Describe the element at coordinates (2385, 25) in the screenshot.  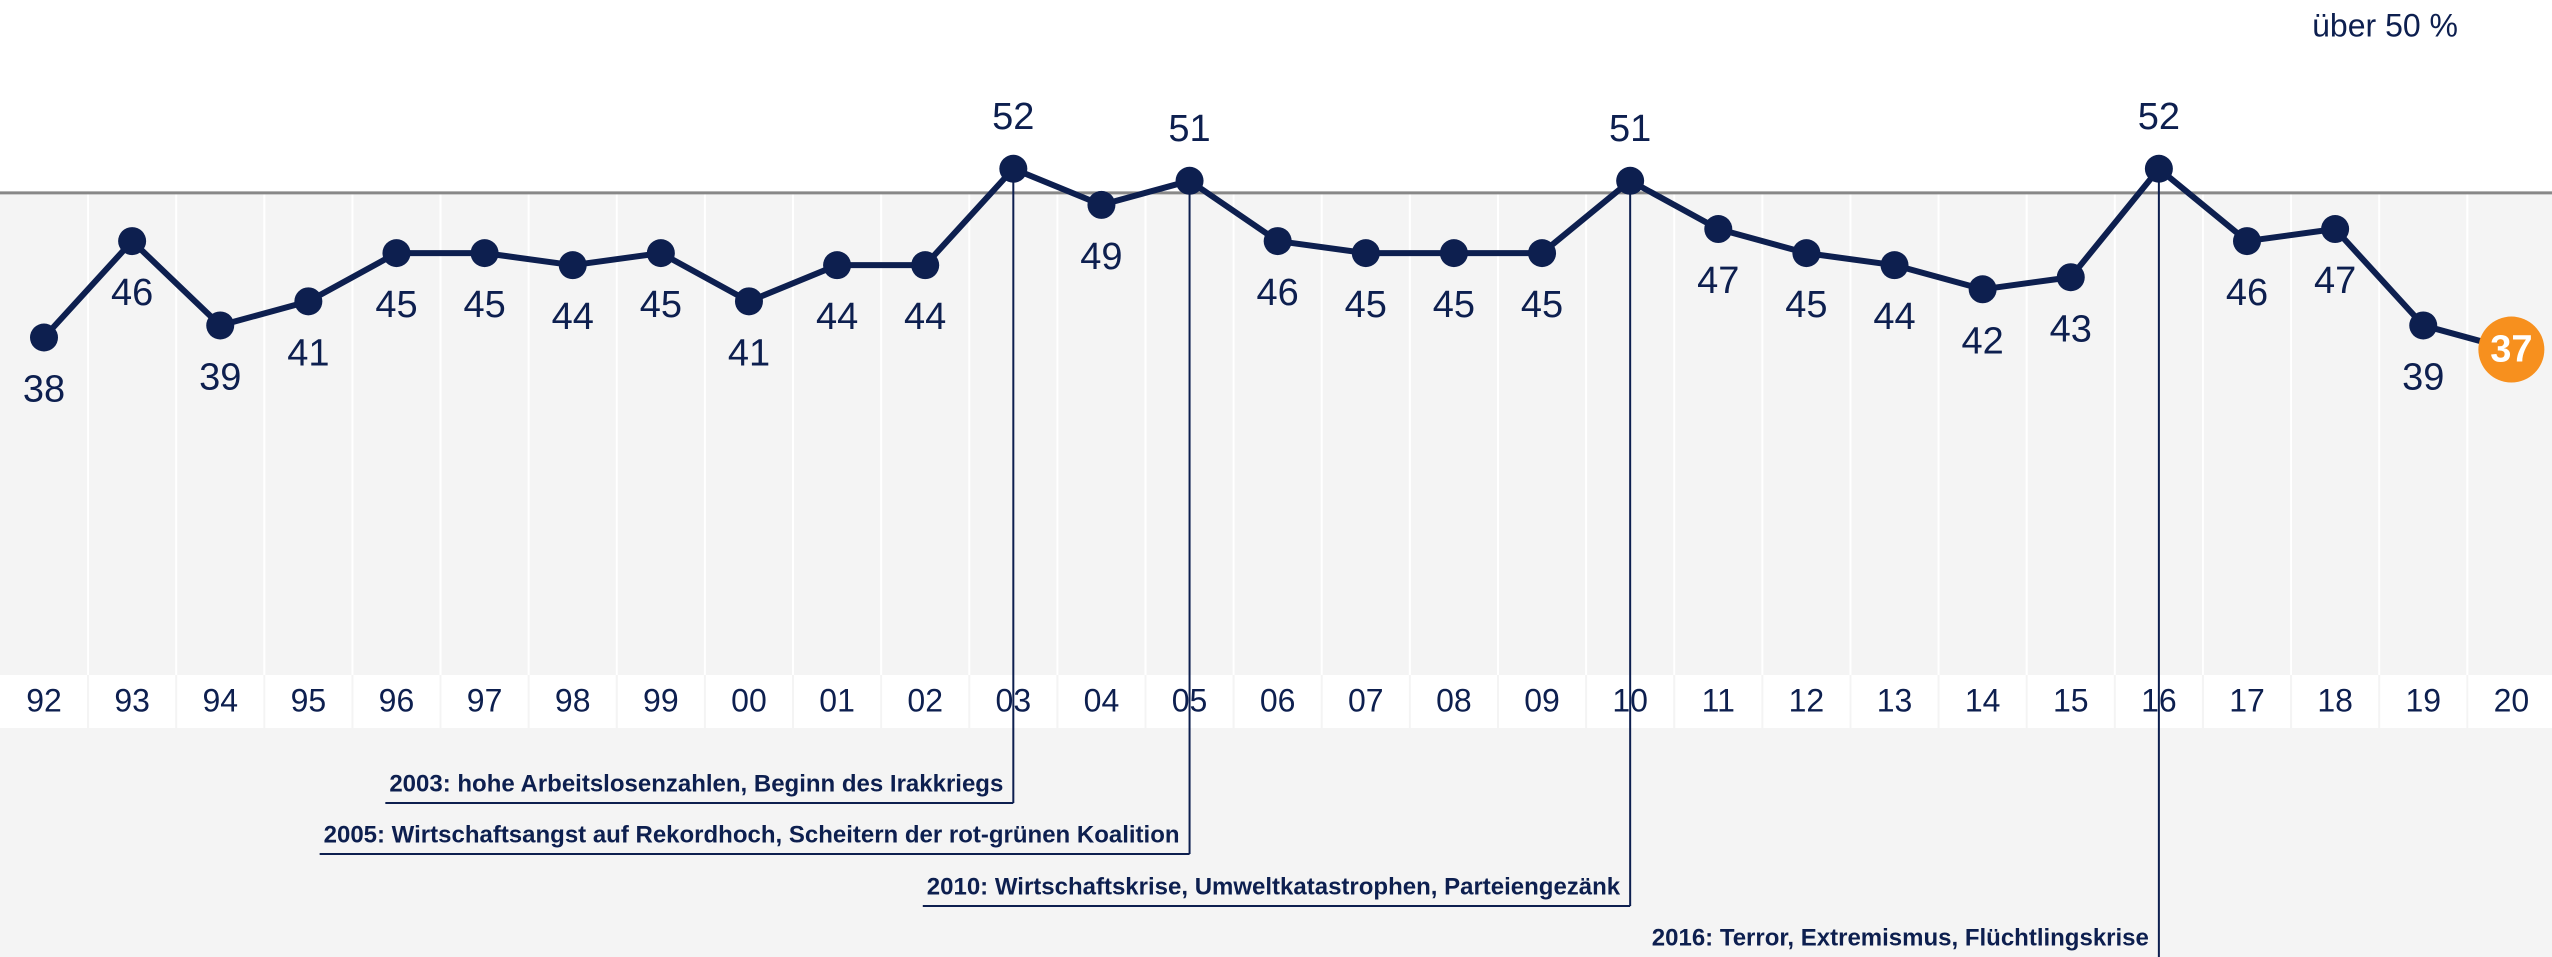
I see `reference-label: über 50 %` at that location.